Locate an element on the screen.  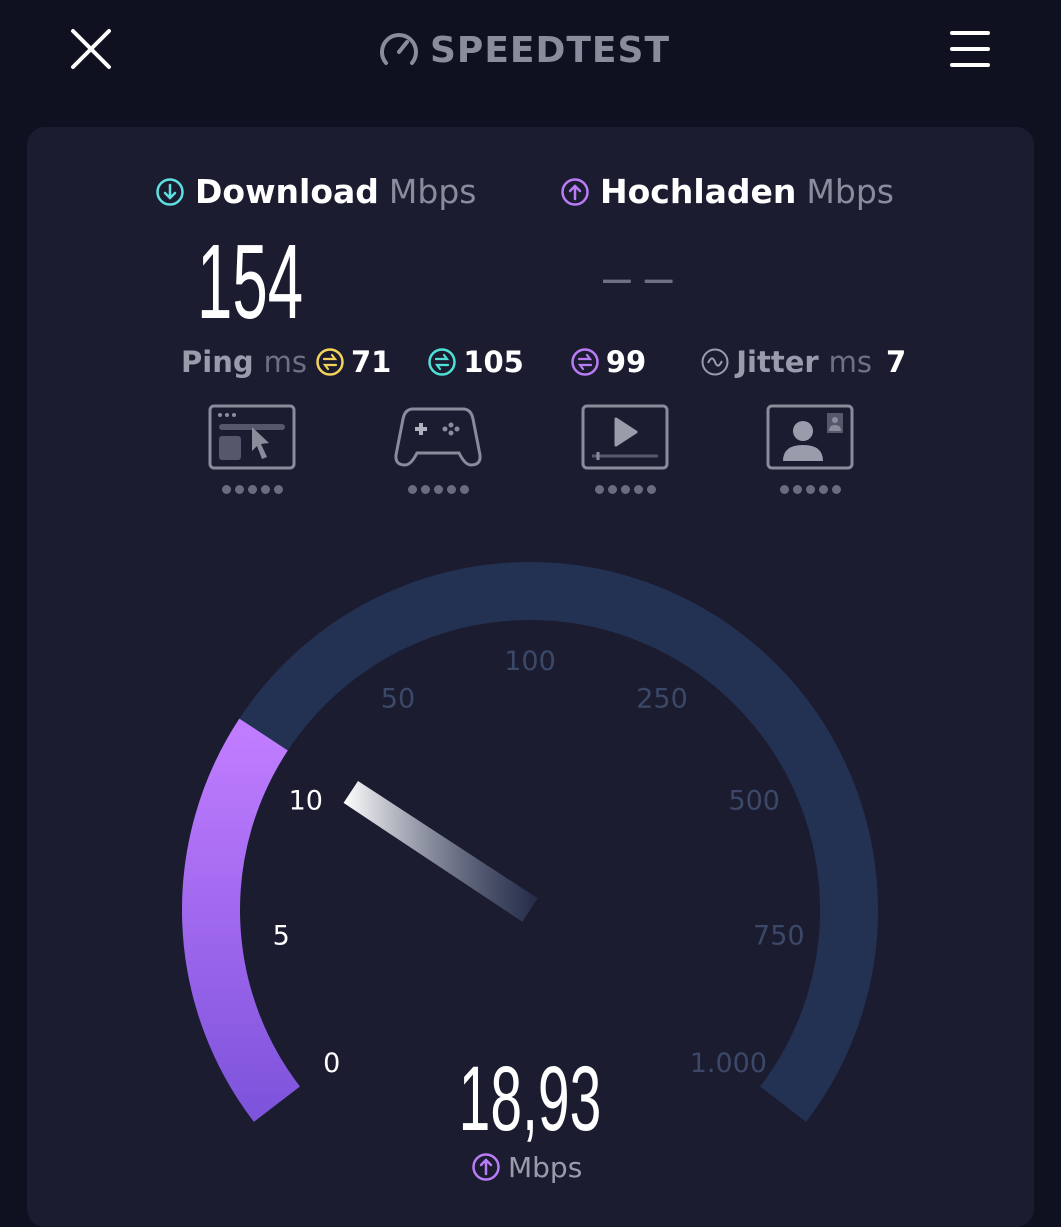
upload-label: Hochladen is located at coordinates (698, 191).